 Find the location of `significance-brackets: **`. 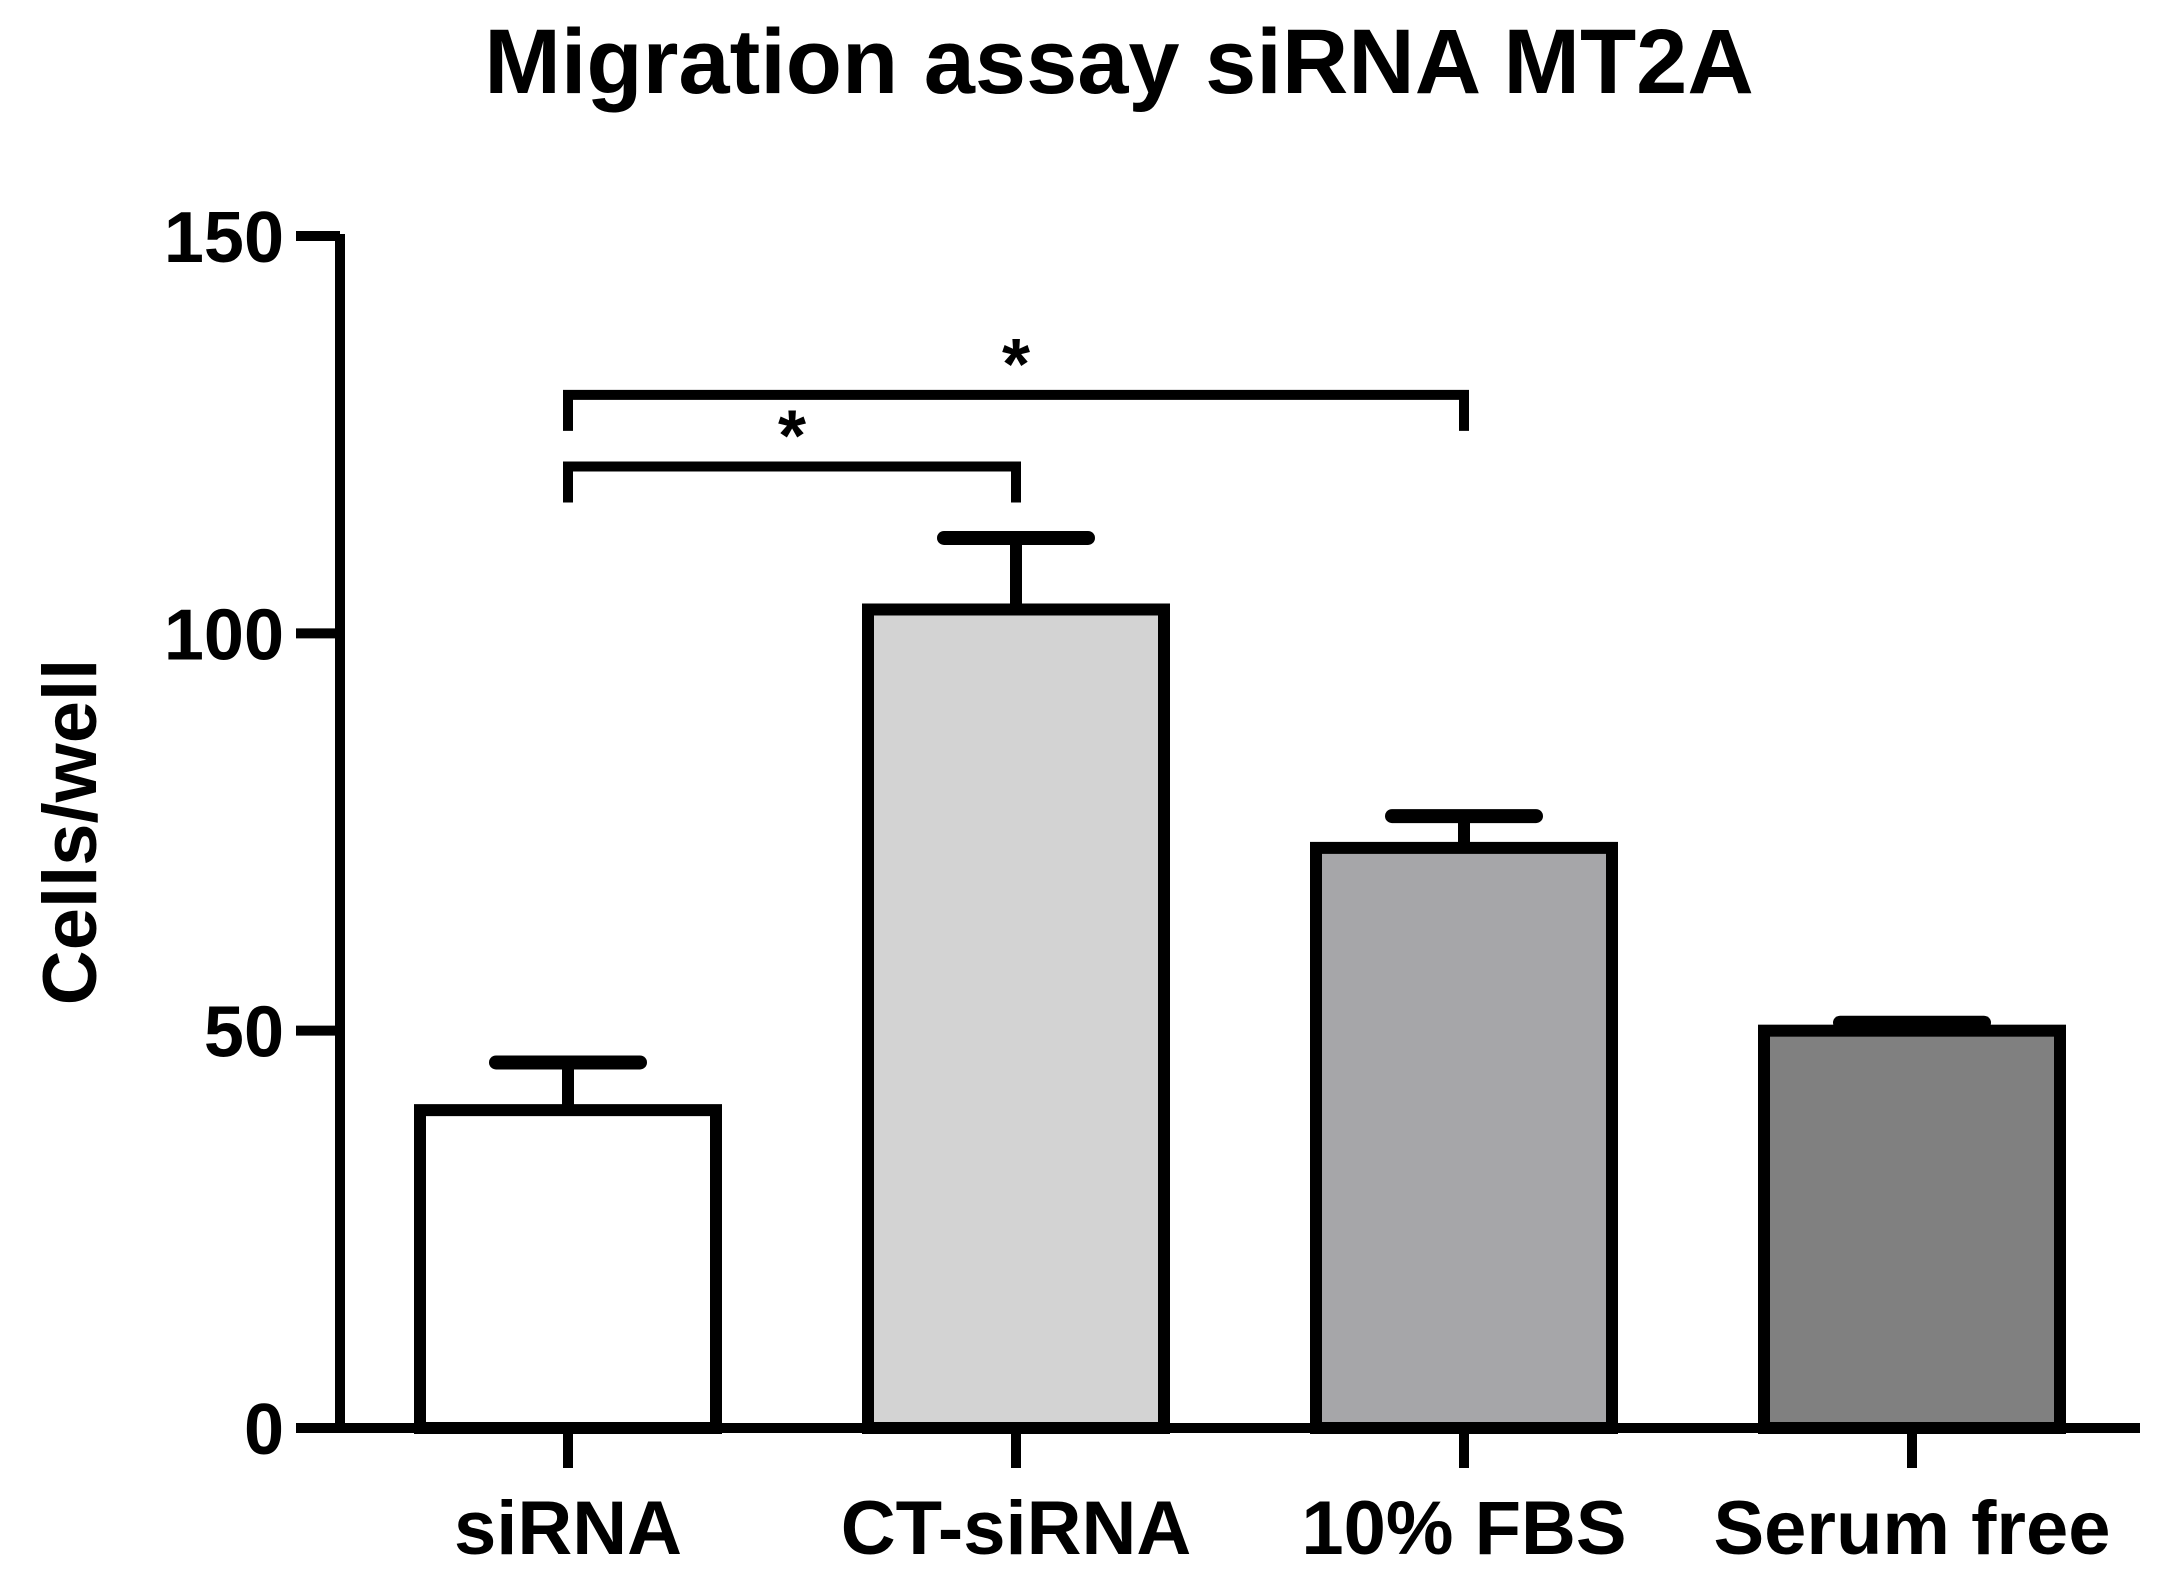

significance-brackets: ** is located at coordinates (1016, 414).